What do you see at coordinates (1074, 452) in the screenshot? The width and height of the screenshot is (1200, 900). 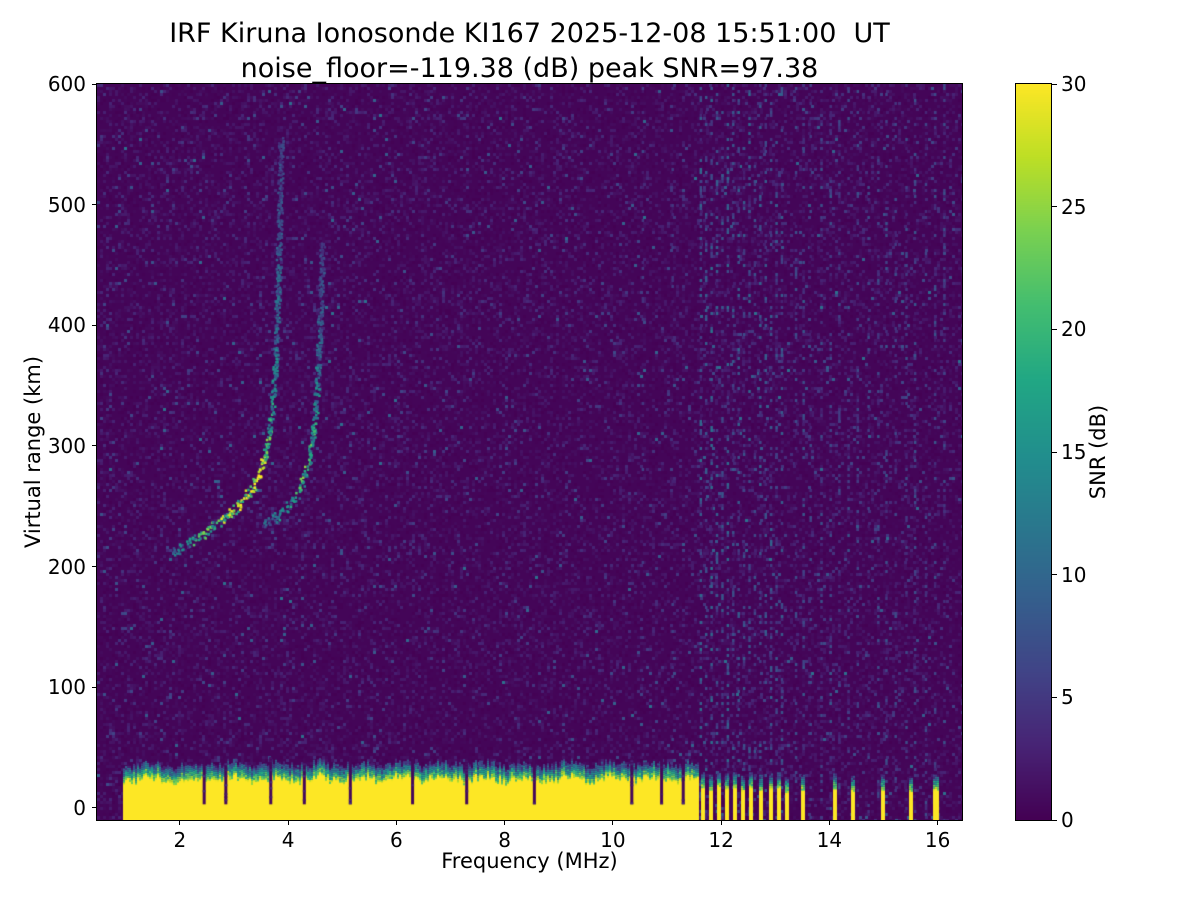 I see `colorbar-tick-label: 15` at bounding box center [1074, 452].